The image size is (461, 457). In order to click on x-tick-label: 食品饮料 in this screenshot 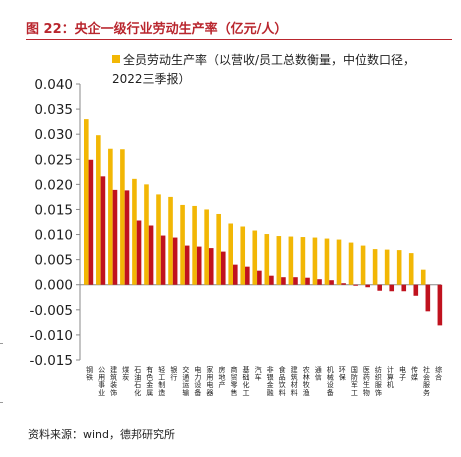, I will do `click(282, 381)`.